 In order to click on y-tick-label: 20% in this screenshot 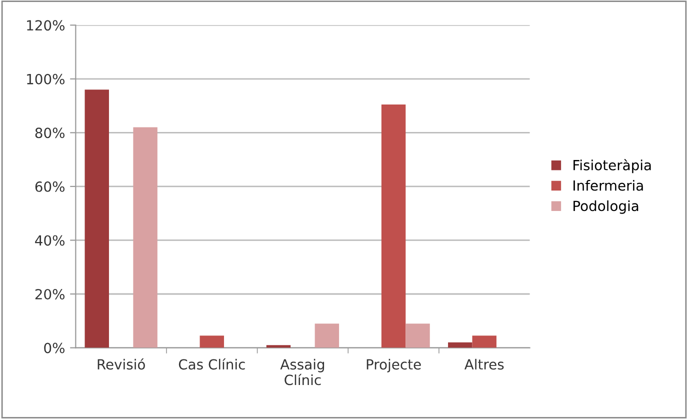, I will do `click(49, 294)`.